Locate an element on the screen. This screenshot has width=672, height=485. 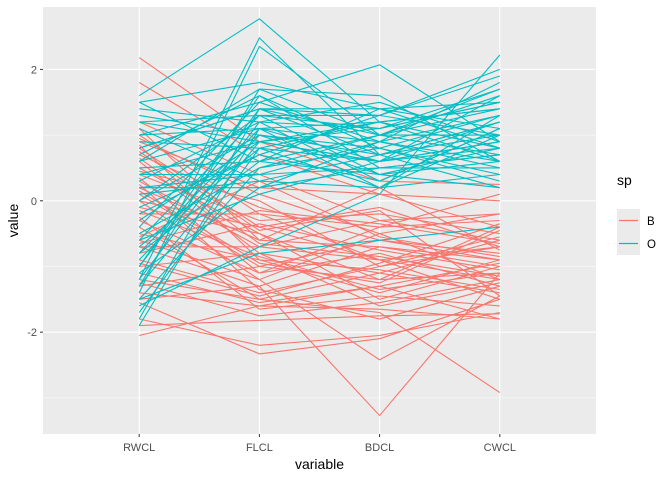
x-tick-label: FLCL is located at coordinates (259, 448).